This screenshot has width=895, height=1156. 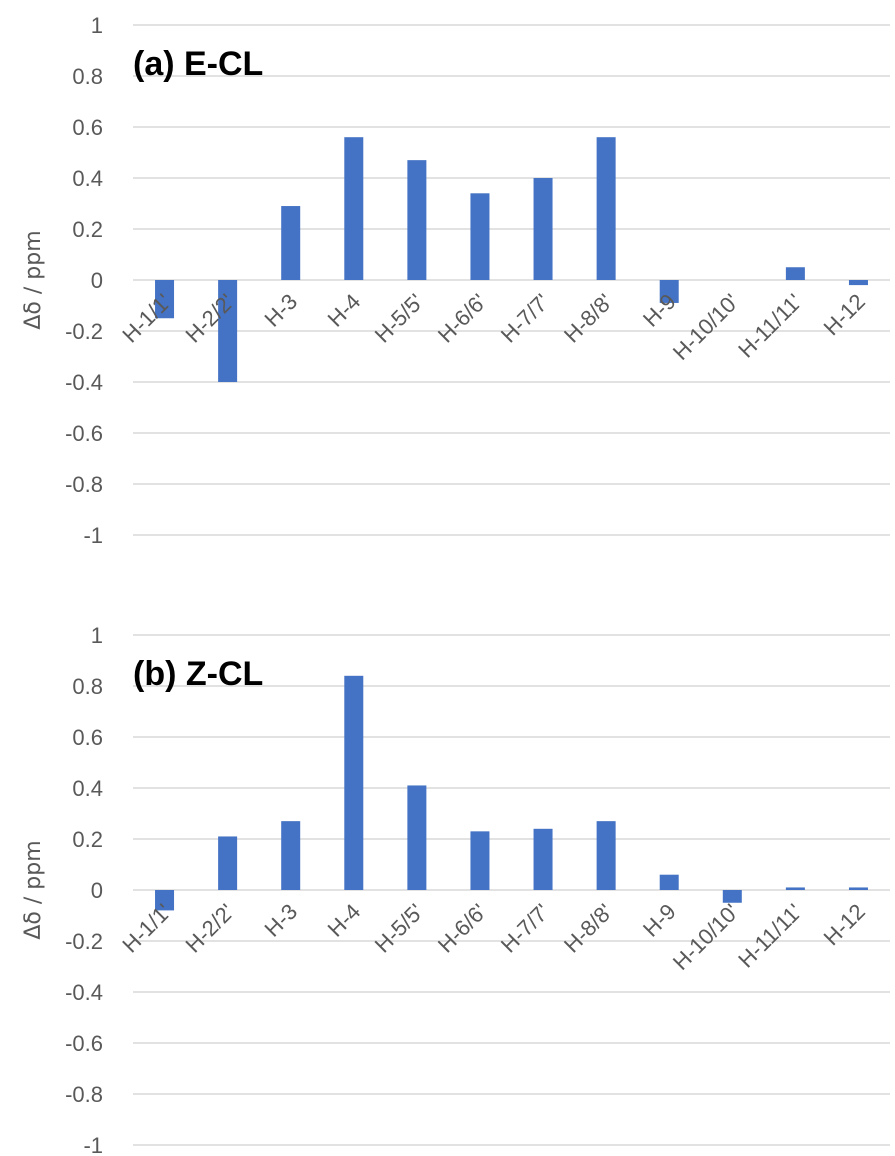 I want to click on panel-a-y-axis-label: Δδ / ppm, so click(x=33, y=279).